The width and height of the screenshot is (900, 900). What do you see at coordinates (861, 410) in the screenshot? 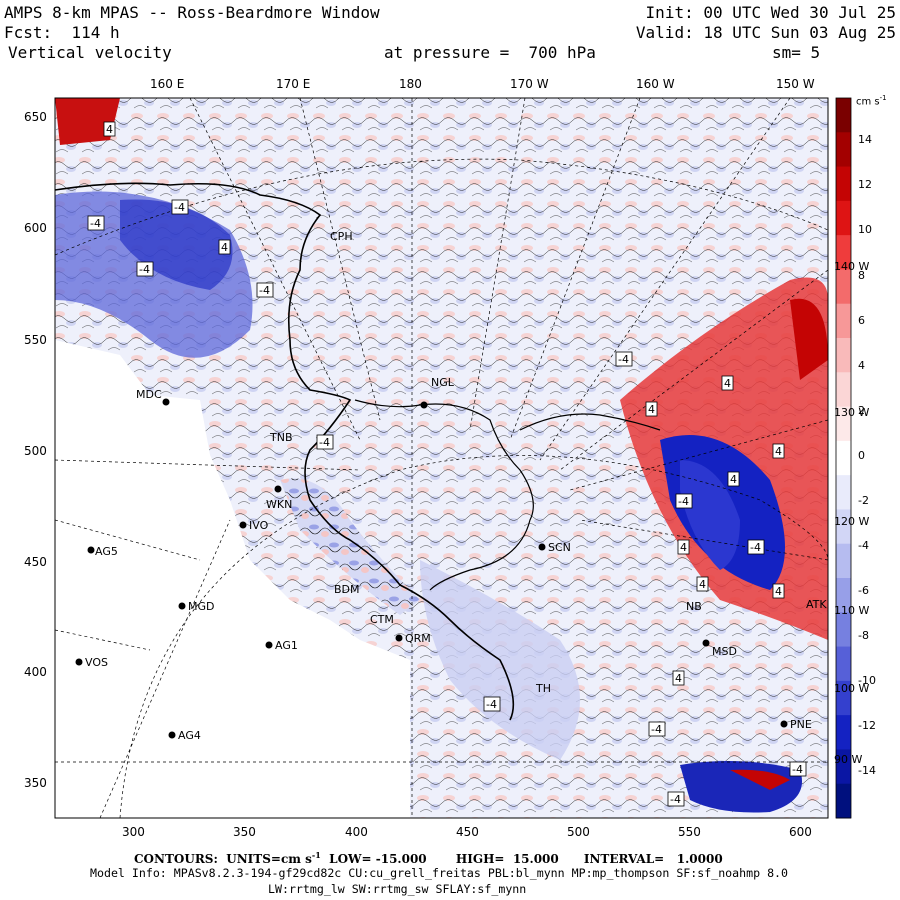
I see `colorbar-label: 2` at bounding box center [861, 410].